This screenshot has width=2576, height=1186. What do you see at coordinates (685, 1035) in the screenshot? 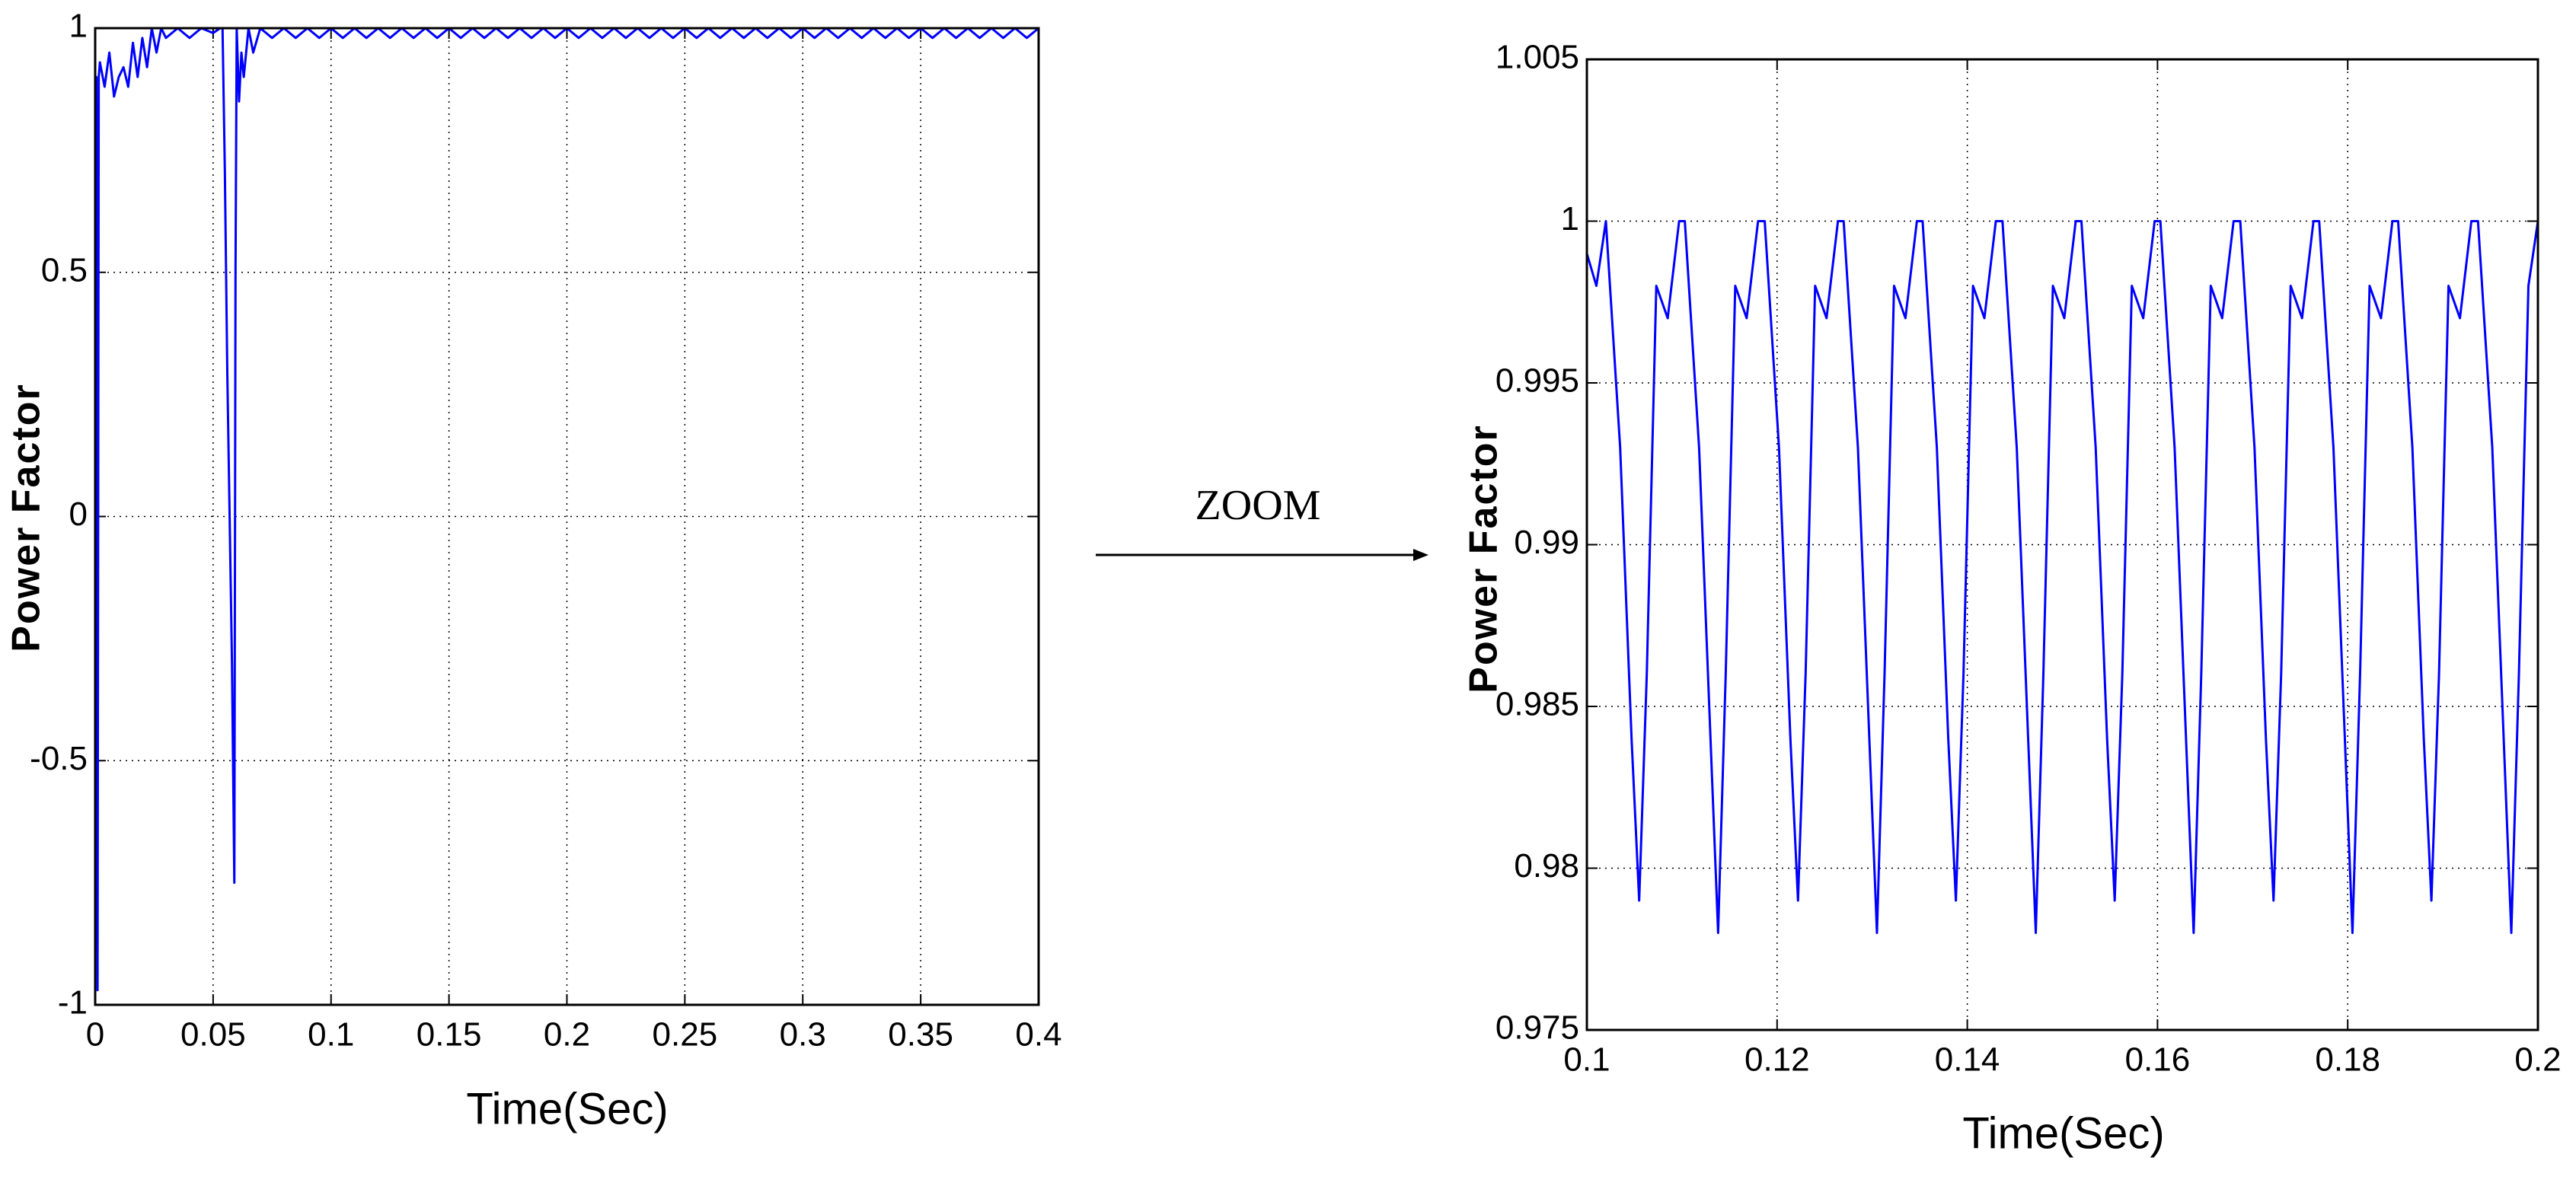
I see `x-tick-label: 0.25` at bounding box center [685, 1035].